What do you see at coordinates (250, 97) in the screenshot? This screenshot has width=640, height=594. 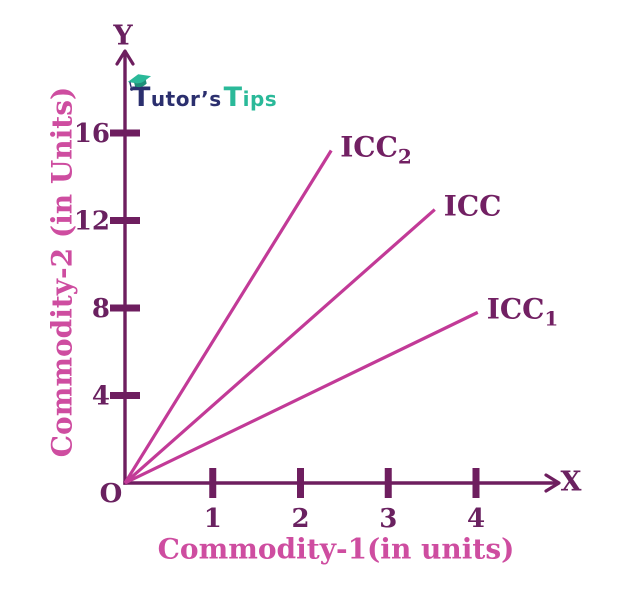 I see `logo-text-tips: Tips` at bounding box center [250, 97].